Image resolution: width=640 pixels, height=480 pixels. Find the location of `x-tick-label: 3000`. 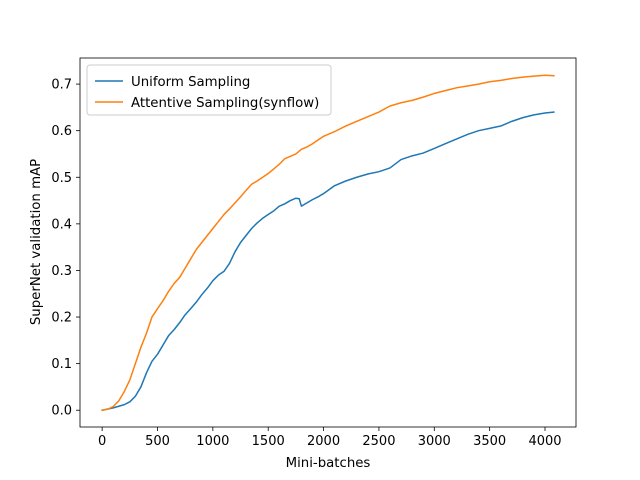

x-tick-label: 3000 is located at coordinates (434, 441).